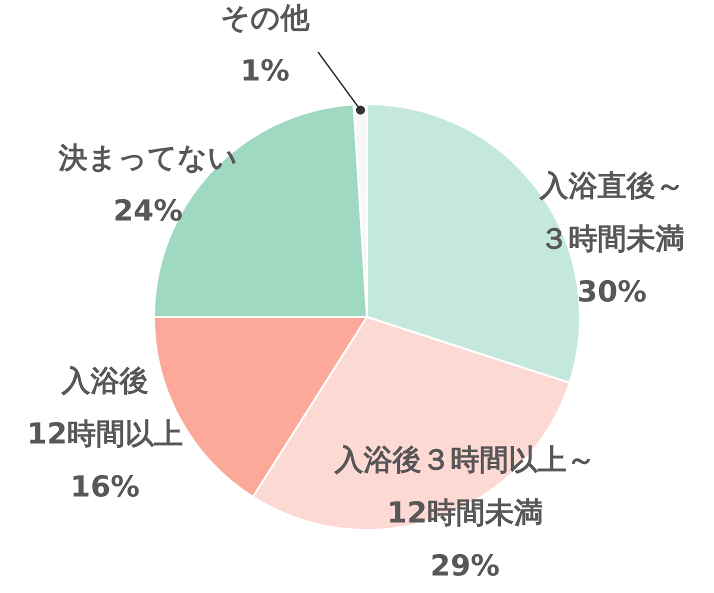 The height and width of the screenshot is (593, 714). I want to click on slice-label: 入浴後12時間以上, so click(105, 407).